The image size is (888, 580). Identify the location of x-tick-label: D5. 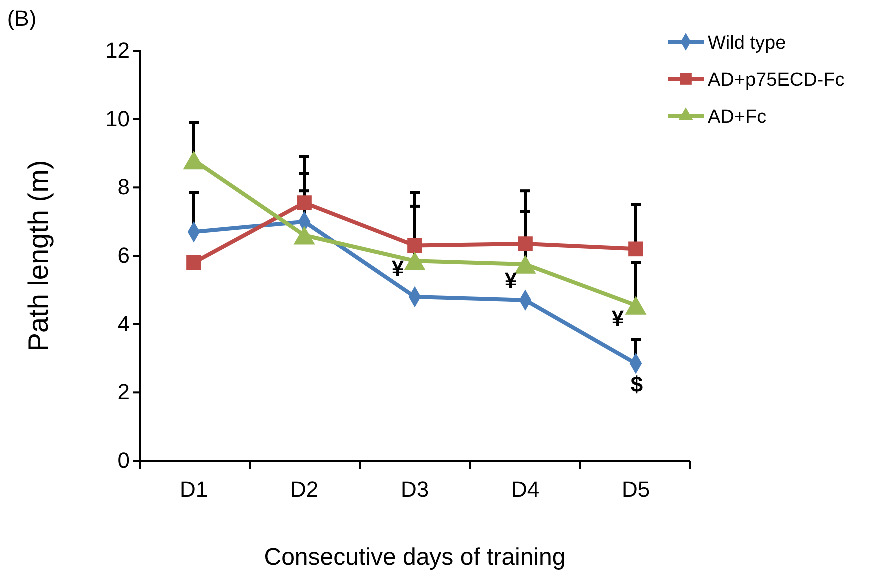
(636, 489).